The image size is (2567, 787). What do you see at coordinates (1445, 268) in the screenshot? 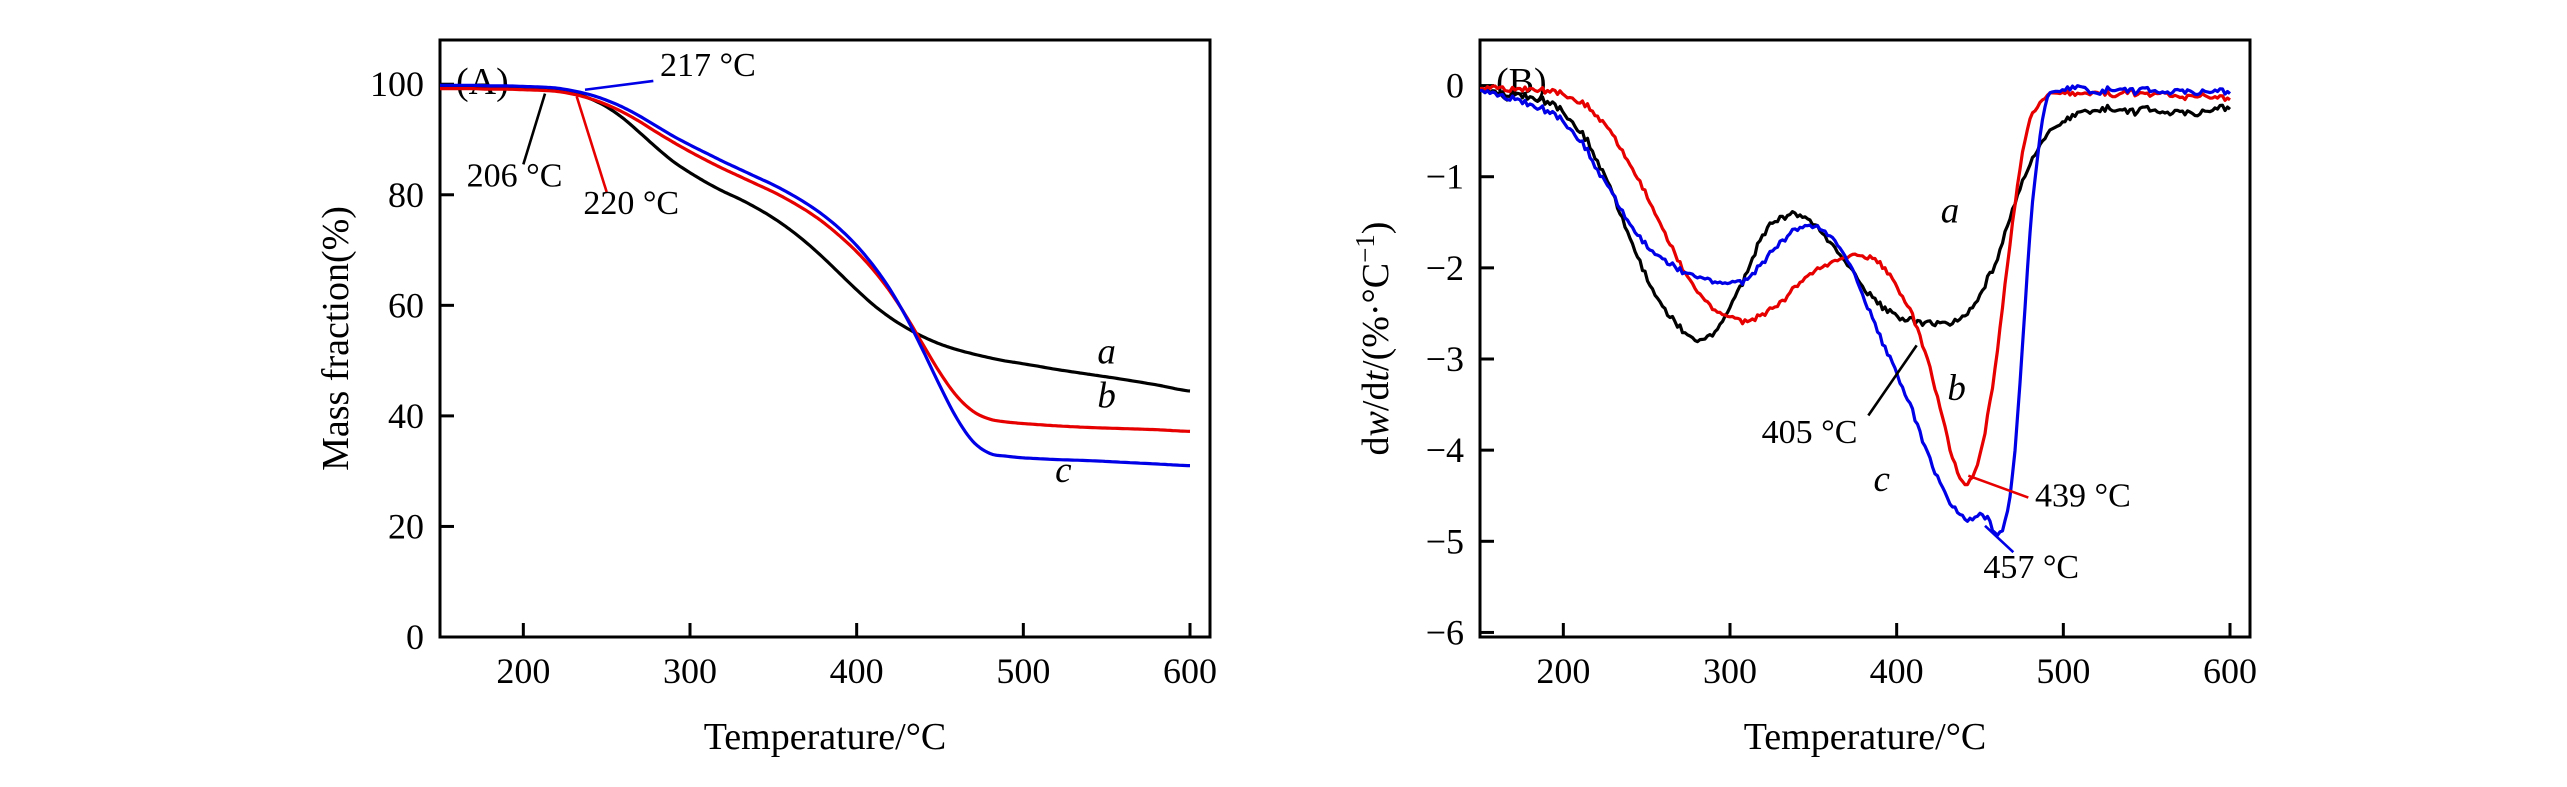
I see `y-axis-tick-label: −2` at bounding box center [1445, 268].